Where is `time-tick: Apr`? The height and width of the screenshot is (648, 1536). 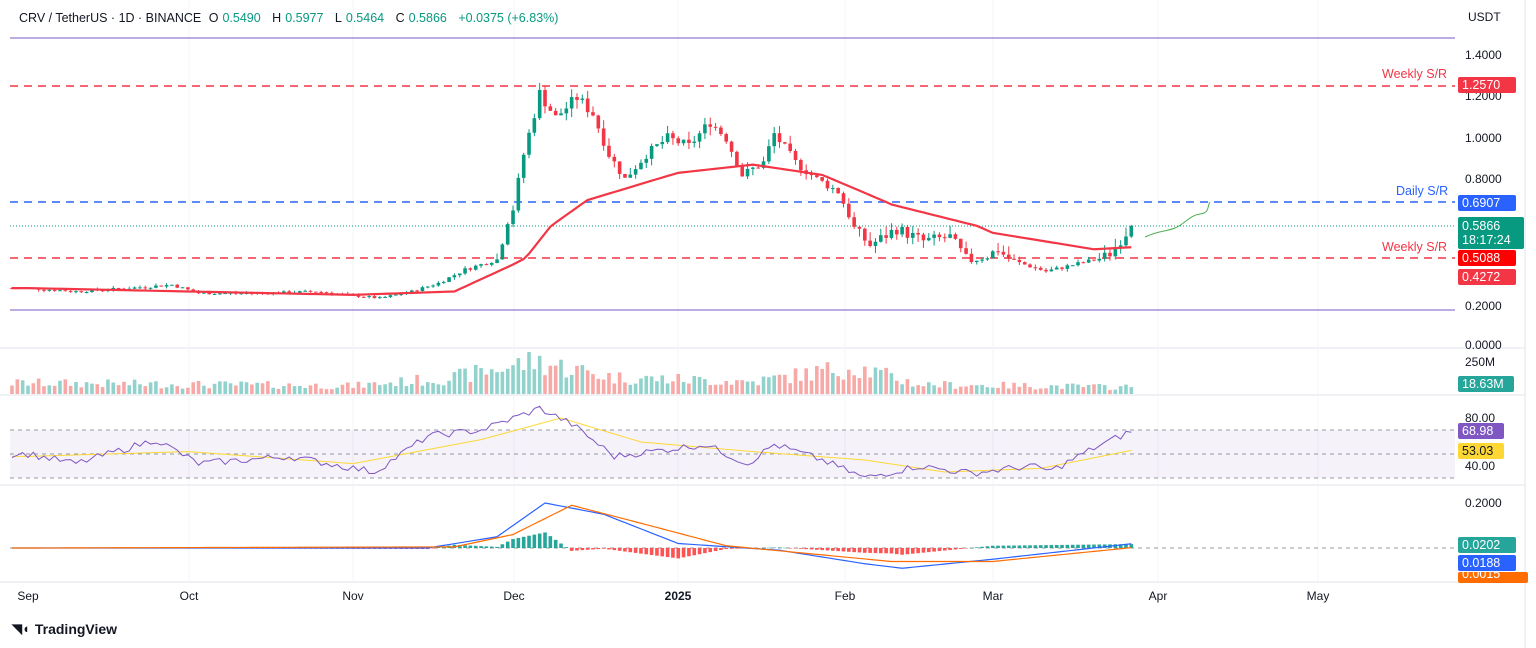 time-tick: Apr is located at coordinates (1158, 596).